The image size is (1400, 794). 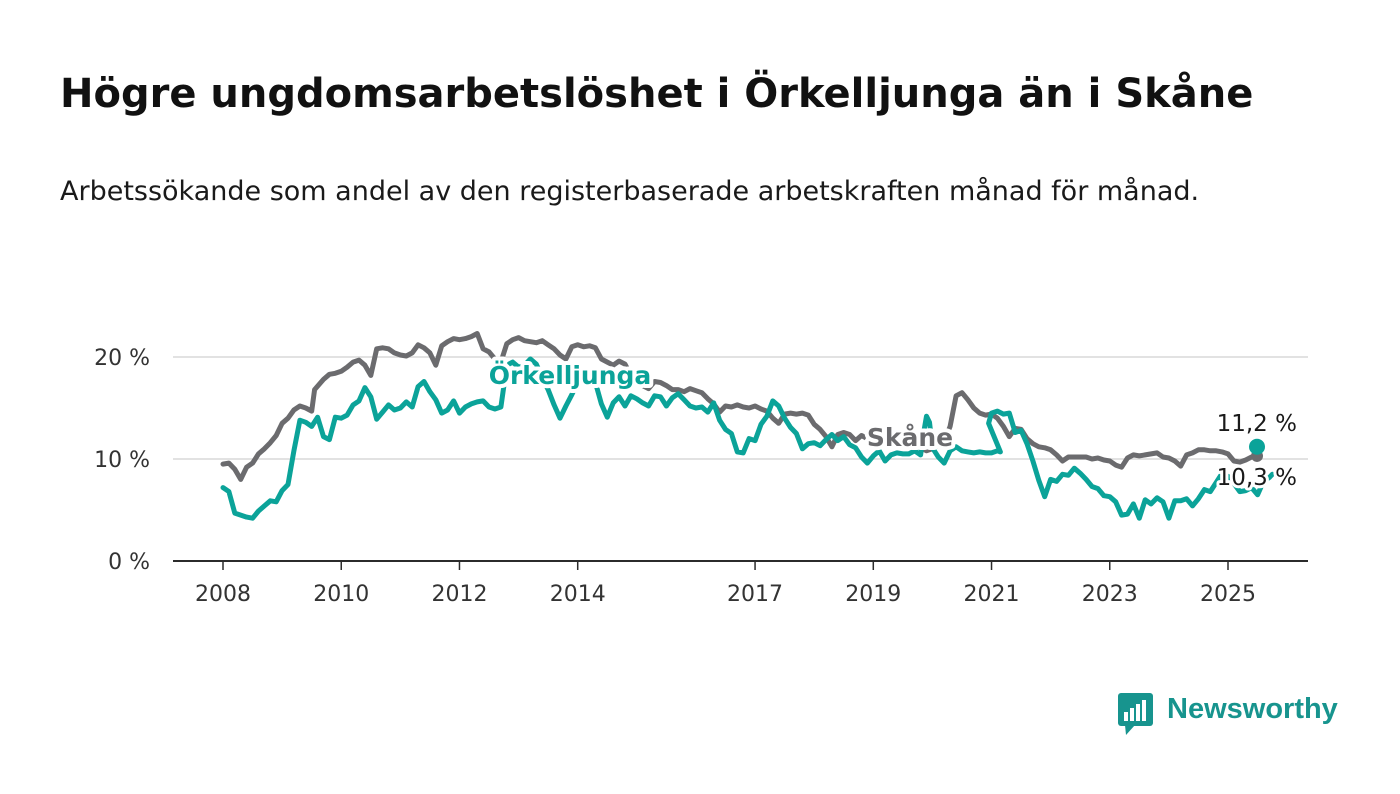 What do you see at coordinates (223, 594) in the screenshot?
I see `x-tick-label: 2008` at bounding box center [223, 594].